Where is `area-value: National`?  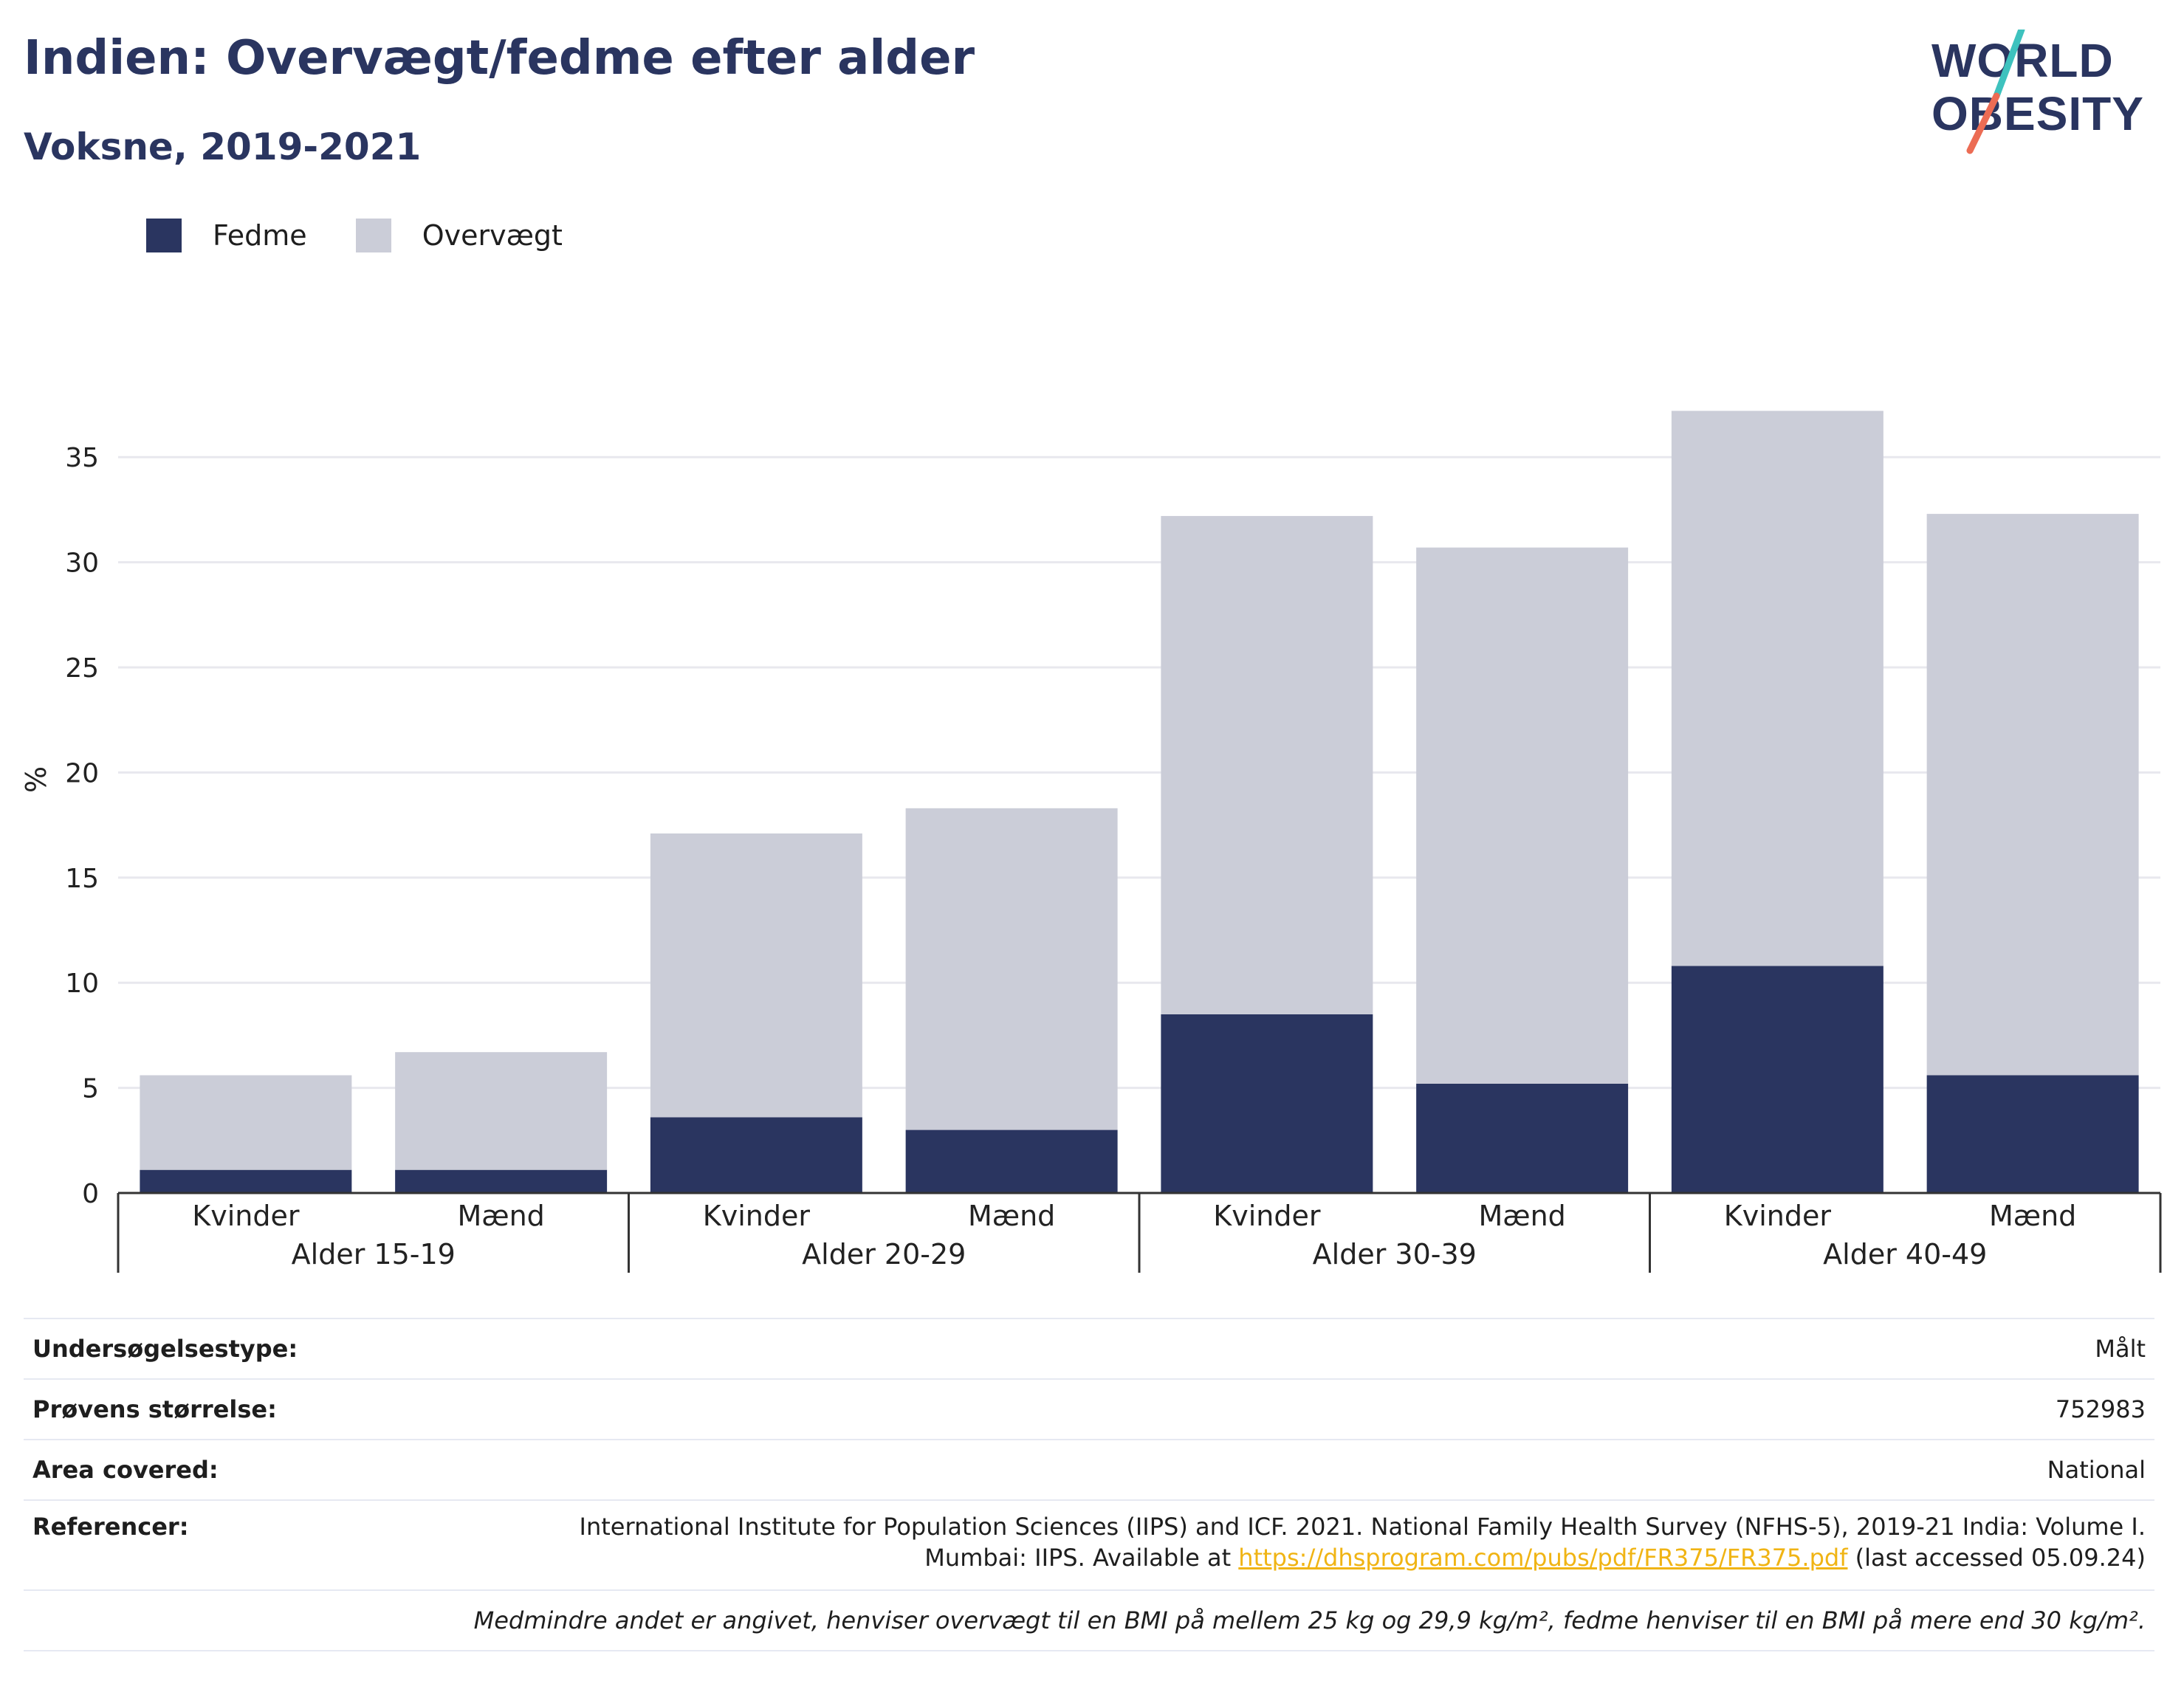
area-value: National is located at coordinates (2097, 1470).